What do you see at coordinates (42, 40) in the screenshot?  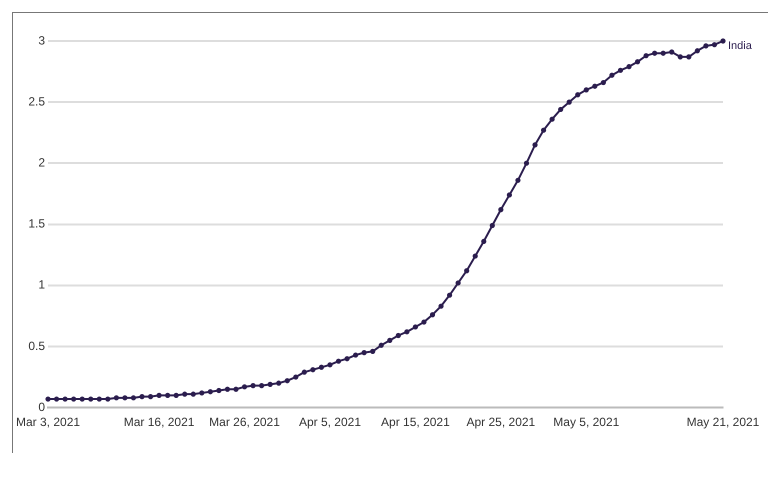 I see `y-tick-label: 3` at bounding box center [42, 40].